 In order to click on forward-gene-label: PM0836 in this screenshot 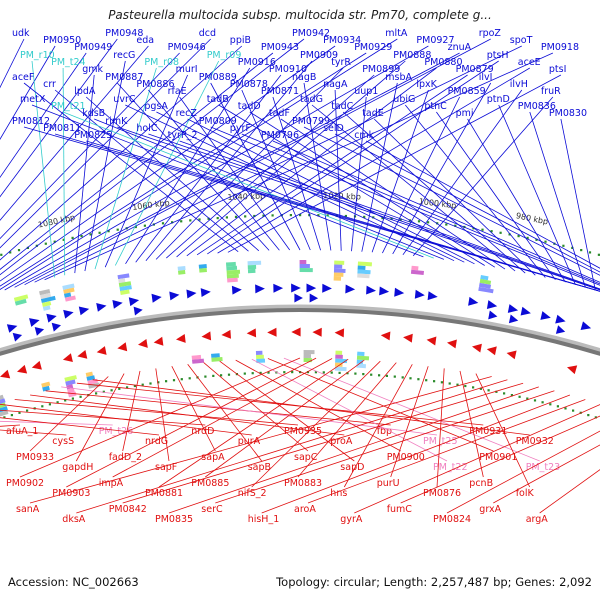, I will do `click(537, 106)`.